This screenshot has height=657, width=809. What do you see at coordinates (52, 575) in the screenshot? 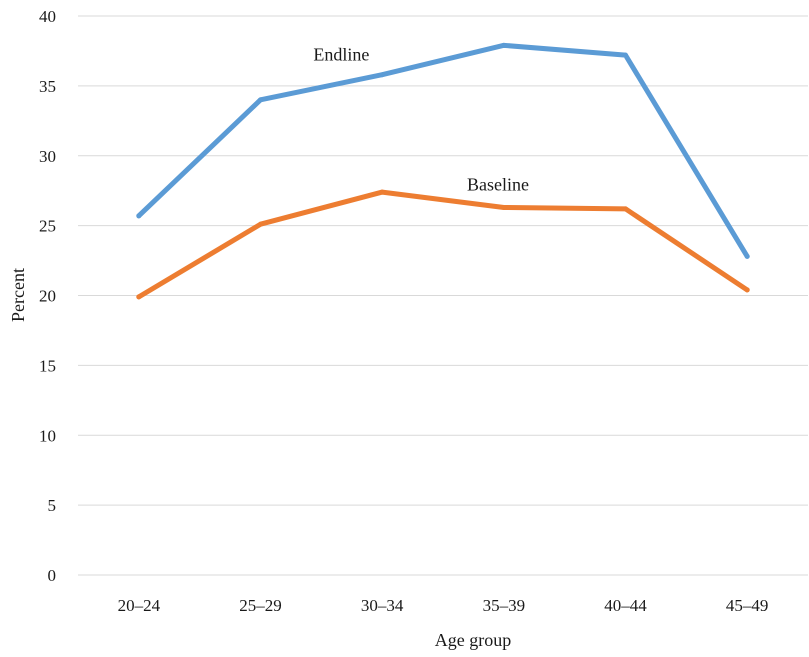
I see `y-tick-label: 0` at bounding box center [52, 575].